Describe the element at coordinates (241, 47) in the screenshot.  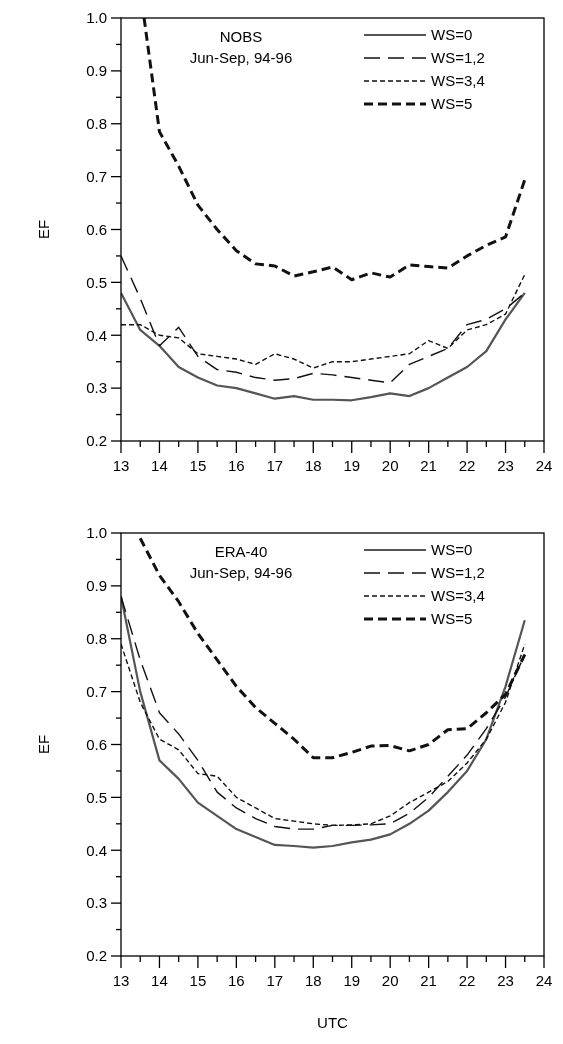
I see `text: NOBS Jun-Sep, 94-96` at that location.